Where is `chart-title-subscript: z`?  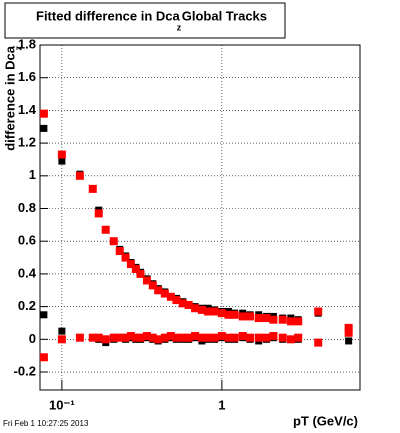 chart-title-subscript: z is located at coordinates (179, 27).